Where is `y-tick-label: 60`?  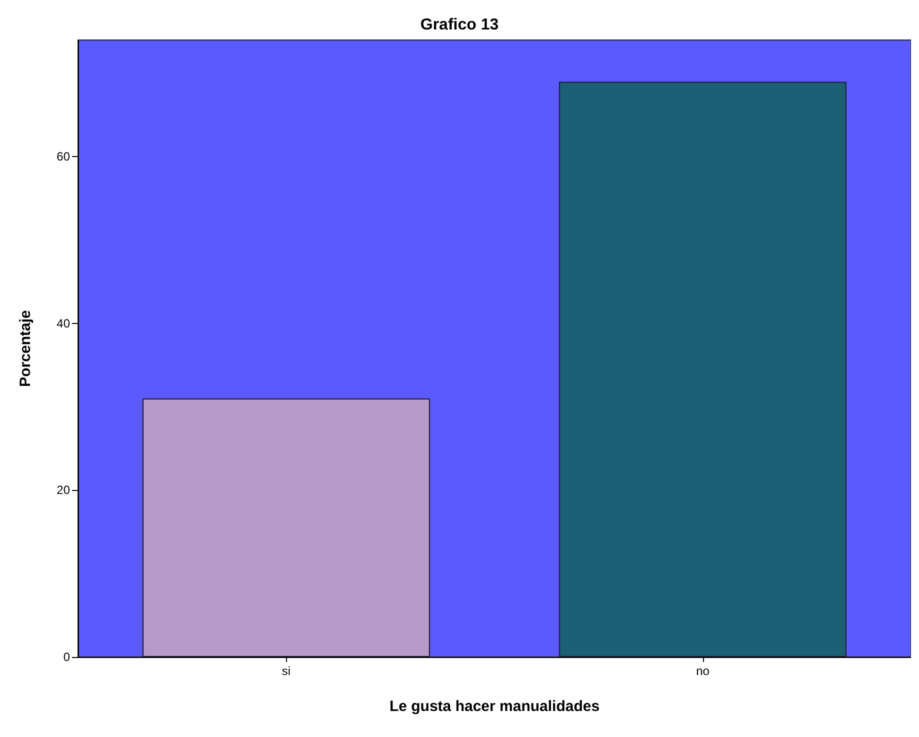 y-tick-label: 60 is located at coordinates (63, 157).